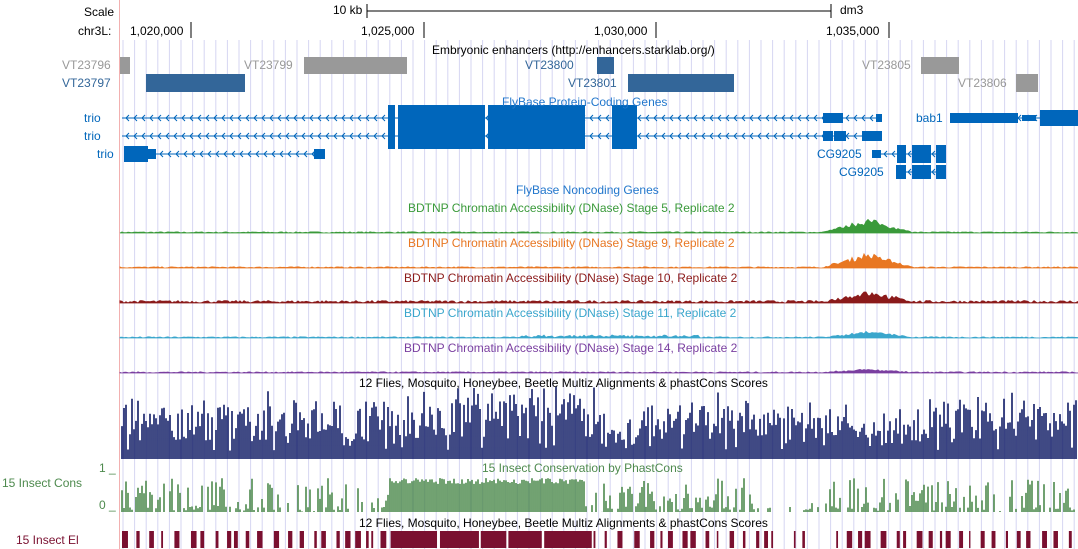 The image size is (1078, 549). Describe the element at coordinates (42, 483) in the screenshot. I see `phastcons-side-label: 15 Insect Cons` at that location.